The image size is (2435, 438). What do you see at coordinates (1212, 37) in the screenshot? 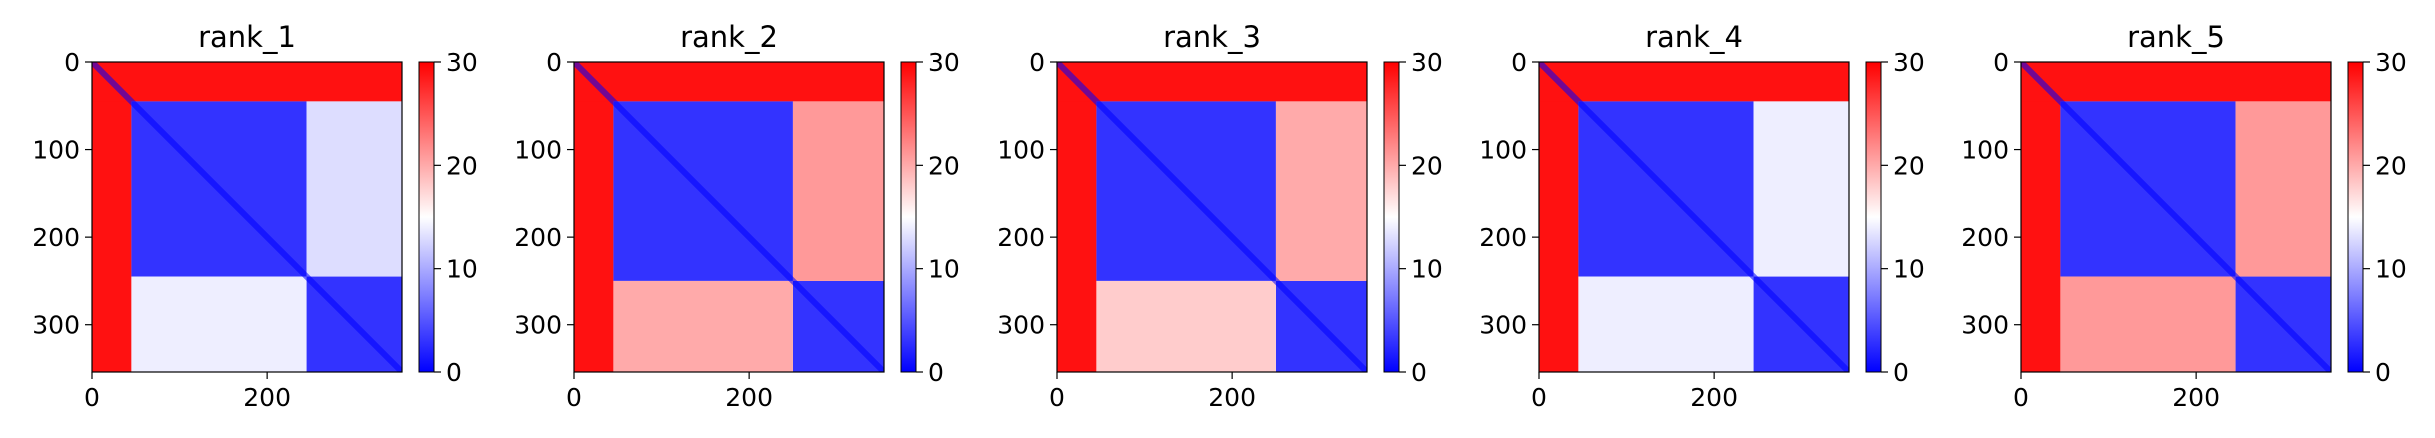
I see `panel-title: rank_3` at bounding box center [1212, 37].